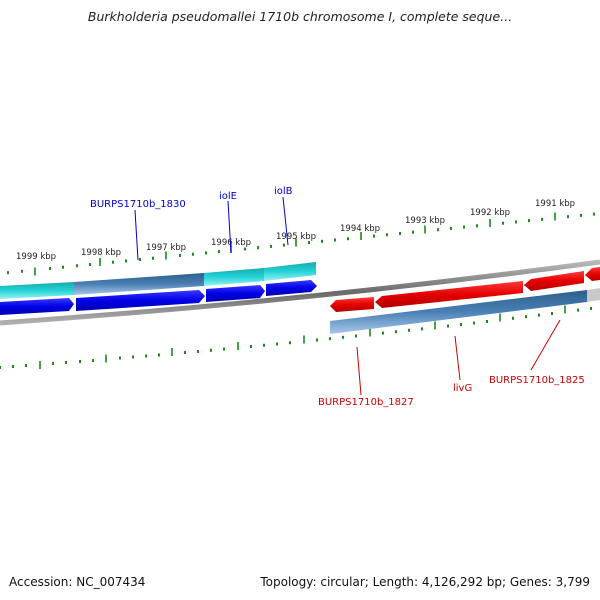 This screenshot has height=600, width=600. What do you see at coordinates (101, 253) in the screenshot?
I see `ruler-label-1998: 1998 kbp` at bounding box center [101, 253].